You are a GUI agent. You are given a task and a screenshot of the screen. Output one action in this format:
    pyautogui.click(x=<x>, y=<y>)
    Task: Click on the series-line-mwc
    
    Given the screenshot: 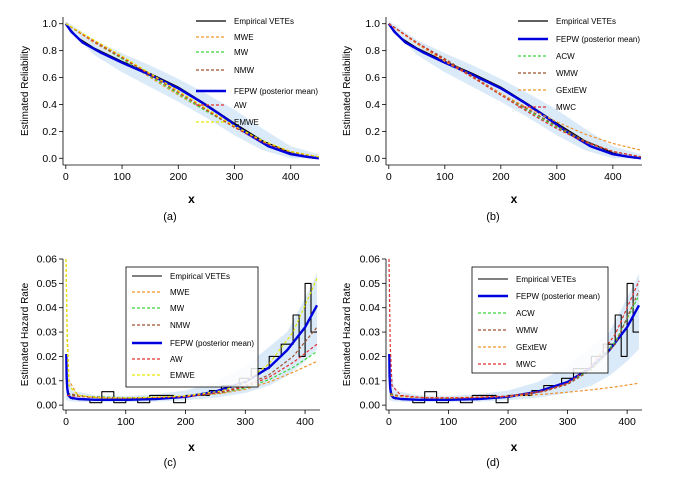 What is the action you would take?
    pyautogui.click(x=515, y=90)
    